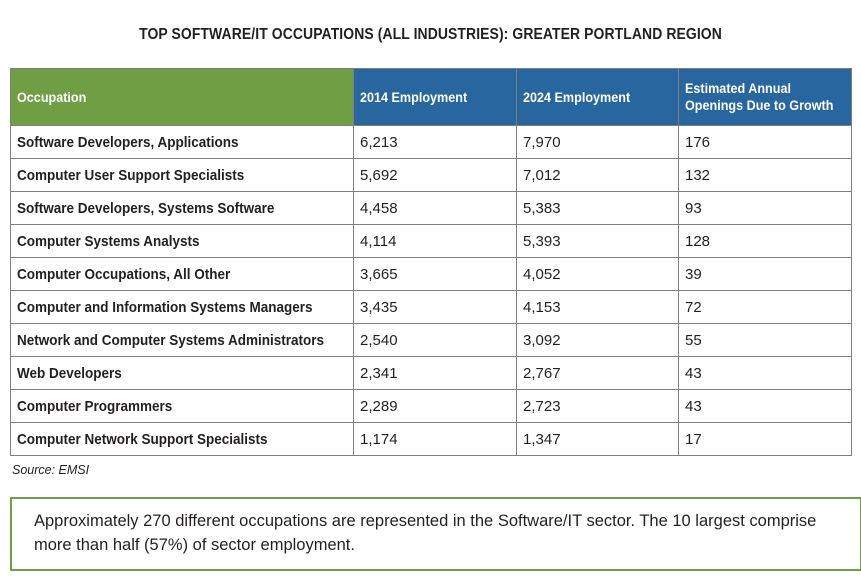 This screenshot has height=585, width=861. What do you see at coordinates (435, 307) in the screenshot?
I see `employment-2014-cell: 3,435` at bounding box center [435, 307].